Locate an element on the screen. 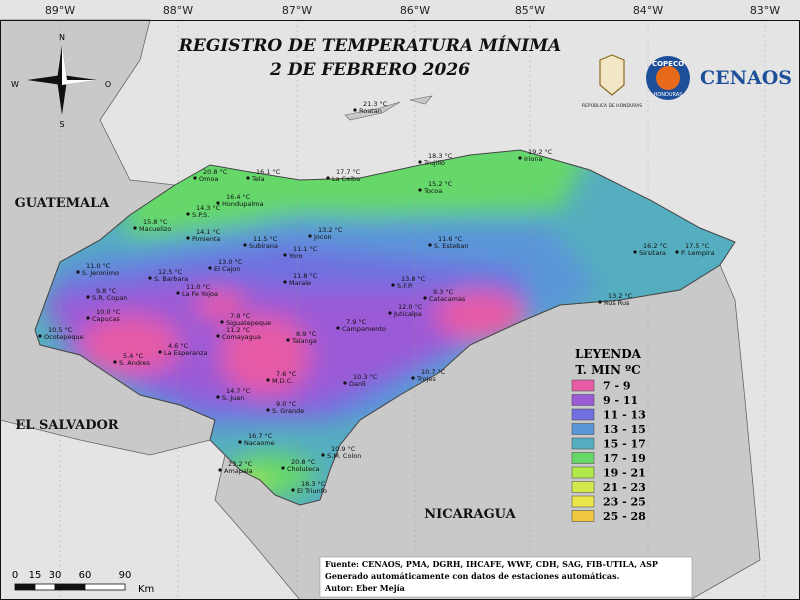 Image resolution: width=800 pixels, height=600 pixels. station-temp: 11.6 °C is located at coordinates (450, 239).